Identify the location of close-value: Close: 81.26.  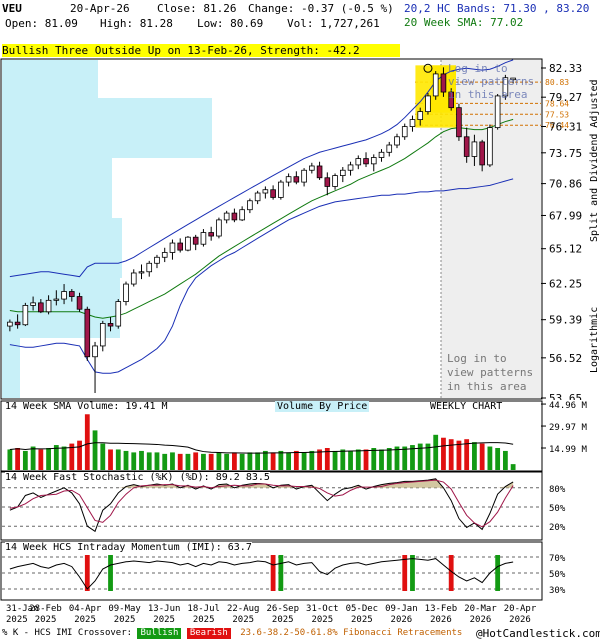
(197, 8).